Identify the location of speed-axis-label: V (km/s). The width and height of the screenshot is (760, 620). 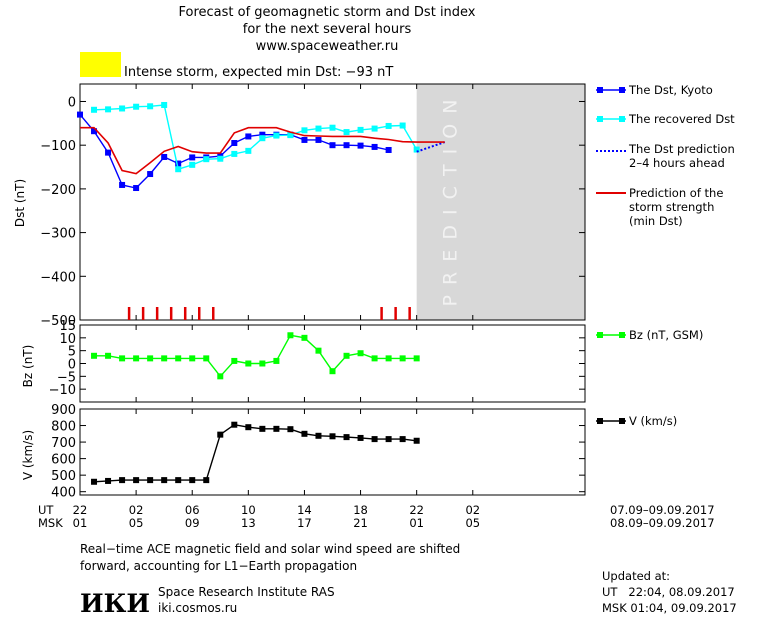
(28, 455).